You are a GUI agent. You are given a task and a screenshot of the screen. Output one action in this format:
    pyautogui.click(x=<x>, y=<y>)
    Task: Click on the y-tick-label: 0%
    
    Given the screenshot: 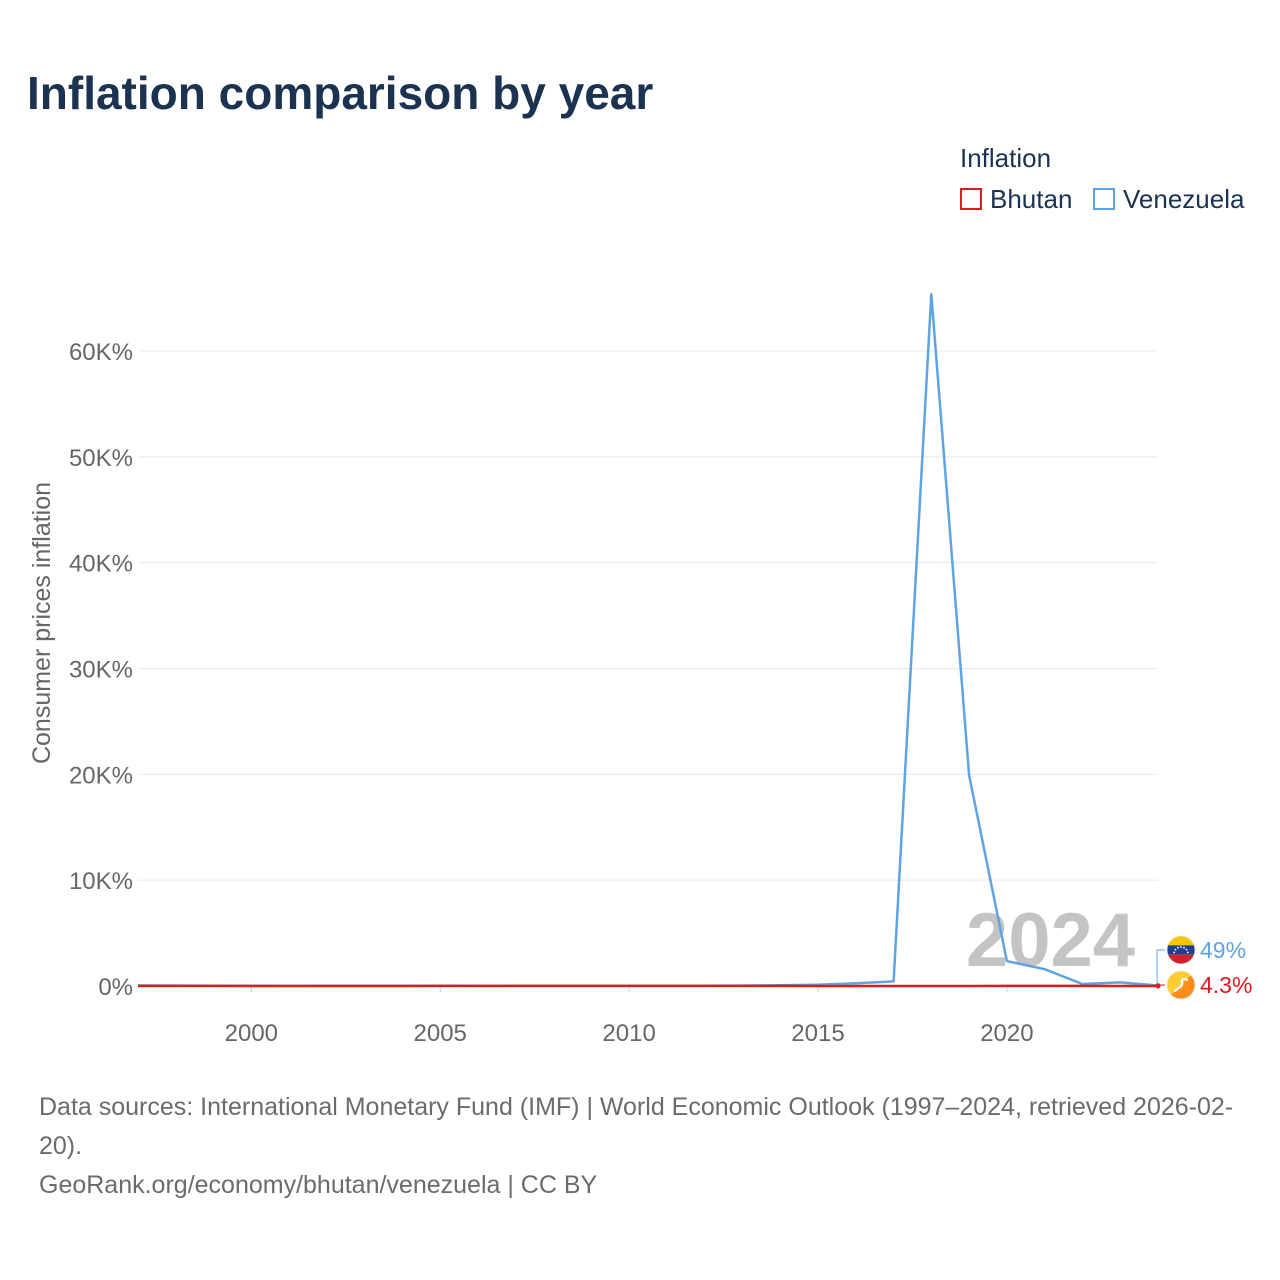 What is the action you would take?
    pyautogui.click(x=115, y=987)
    